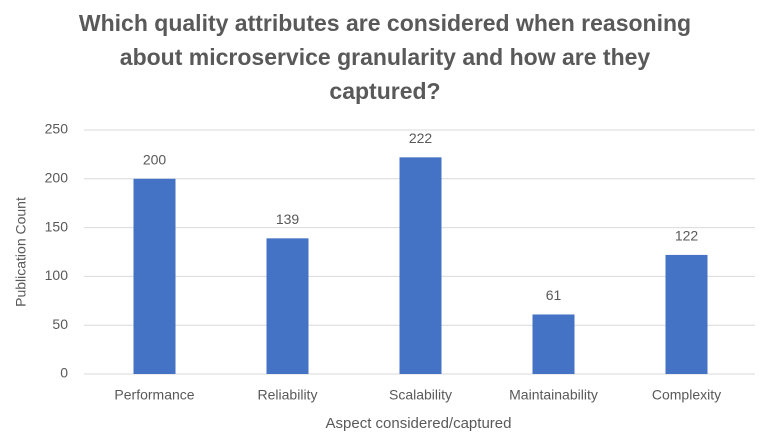 This screenshot has width=771, height=433. Describe the element at coordinates (155, 160) in the screenshot. I see `data-label: 200` at that location.